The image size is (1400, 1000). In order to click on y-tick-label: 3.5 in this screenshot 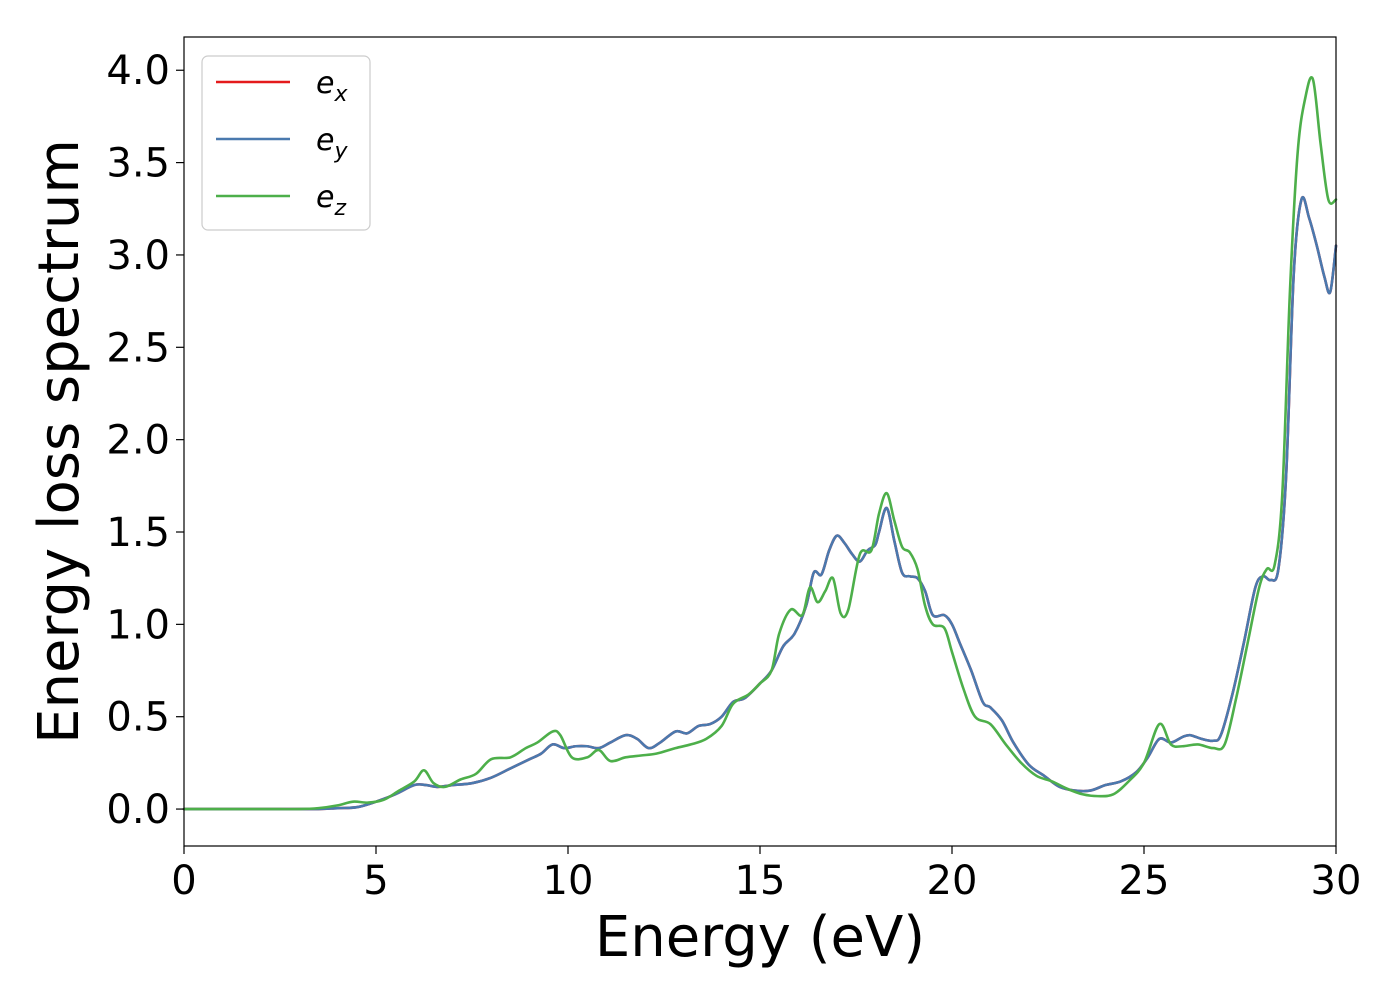, I will do `click(138, 164)`.